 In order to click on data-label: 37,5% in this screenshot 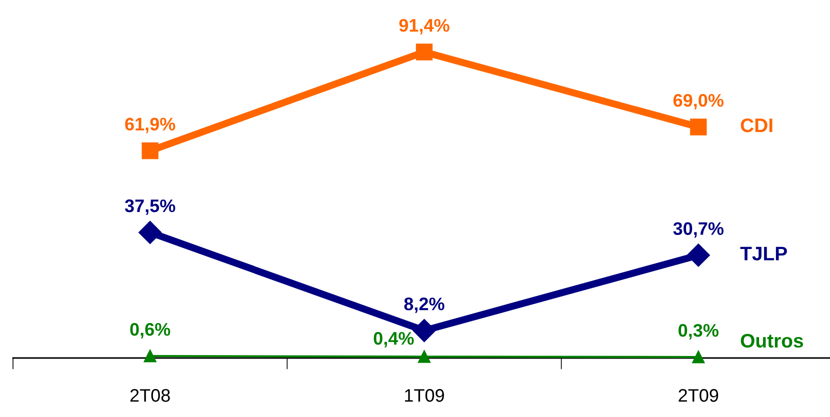, I will do `click(150, 207)`.